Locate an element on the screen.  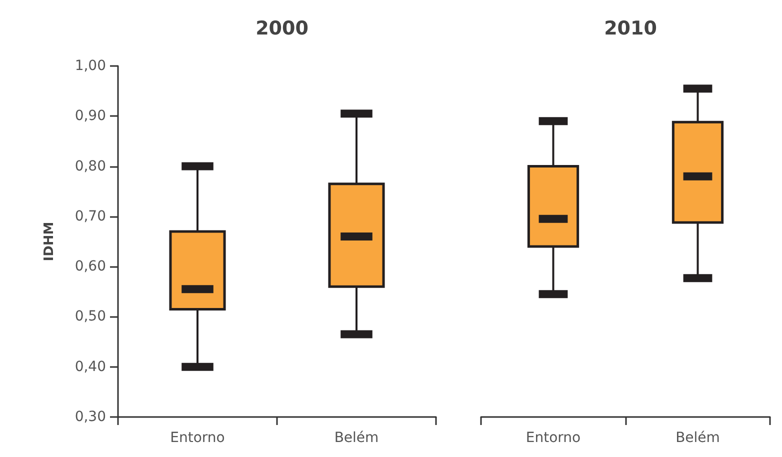
y-tick-label: 0,40 is located at coordinates (90, 366).